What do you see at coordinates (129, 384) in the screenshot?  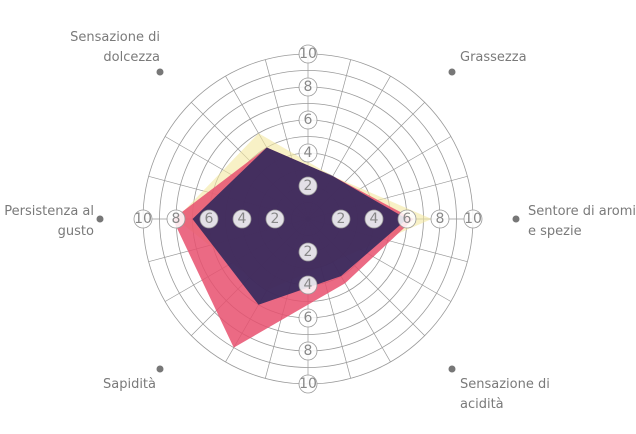 I see `category-label: Sapidità` at bounding box center [129, 384].